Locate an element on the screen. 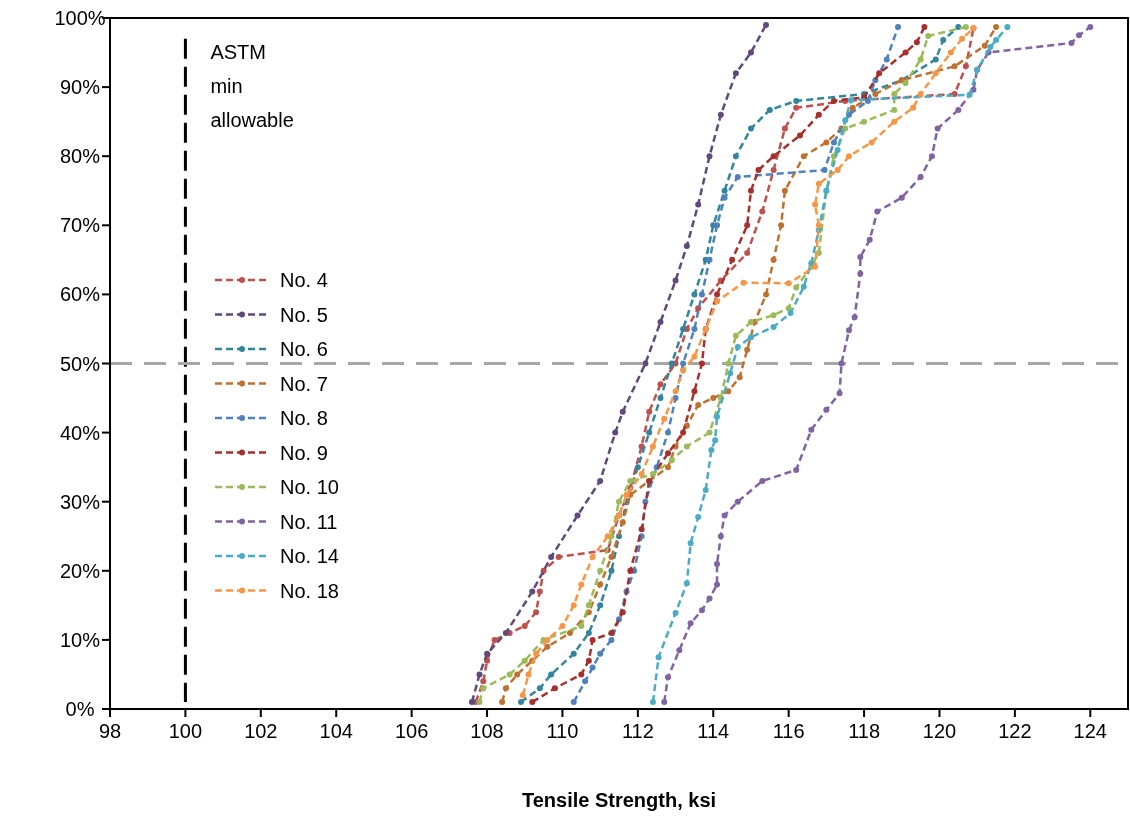 The height and width of the screenshot is (818, 1130). legend-label: No. 10 is located at coordinates (309, 487).